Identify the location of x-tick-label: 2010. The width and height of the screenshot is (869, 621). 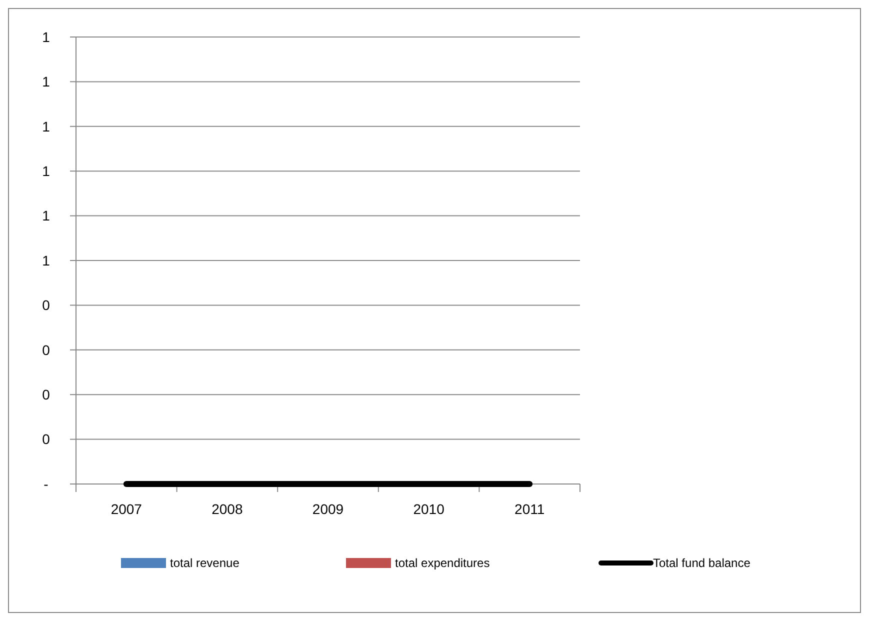
(429, 509).